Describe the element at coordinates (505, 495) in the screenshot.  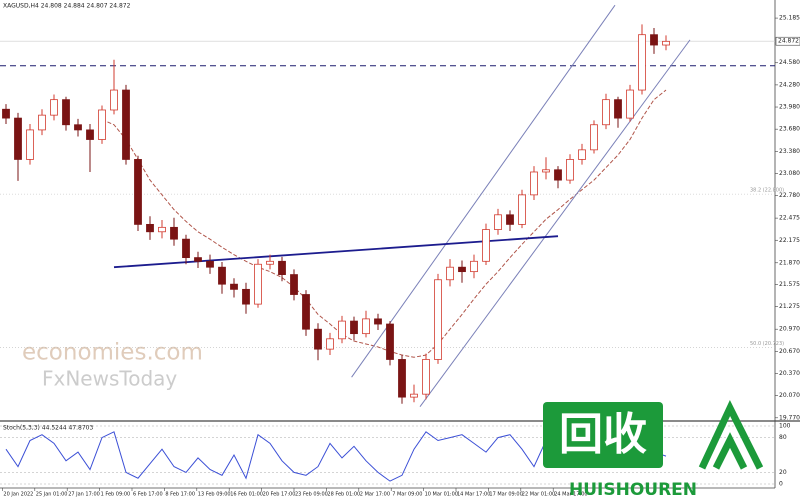
I see `x-tick-label: 17 Mar 09:00` at that location.